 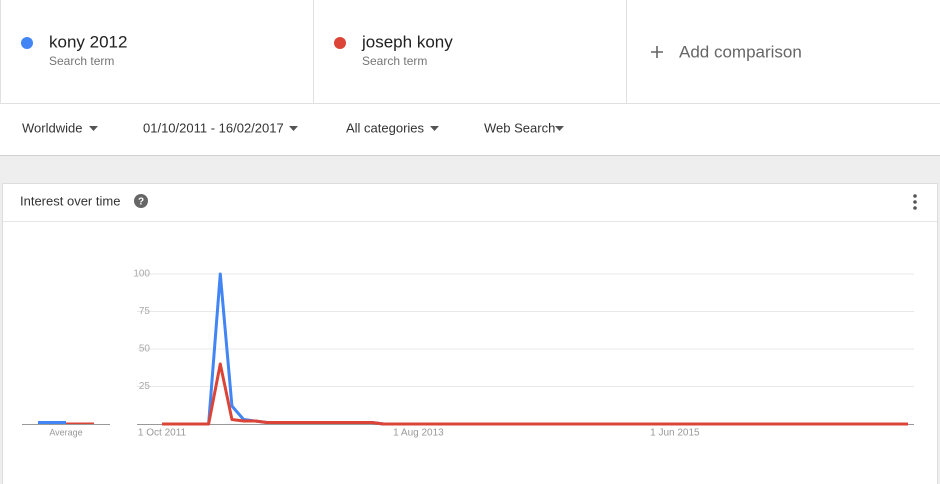 I want to click on filter: 01/10/2011 - 16/02/2017, so click(x=220, y=127).